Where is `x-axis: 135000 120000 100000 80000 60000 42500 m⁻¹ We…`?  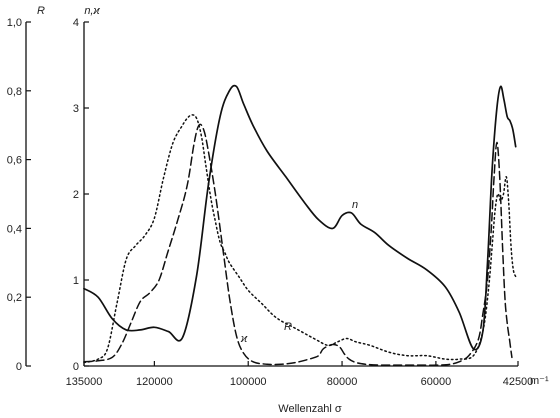 x-axis: 135000 120000 100000 80000 60000 42500 m⁻¹ We… is located at coordinates (307, 388).